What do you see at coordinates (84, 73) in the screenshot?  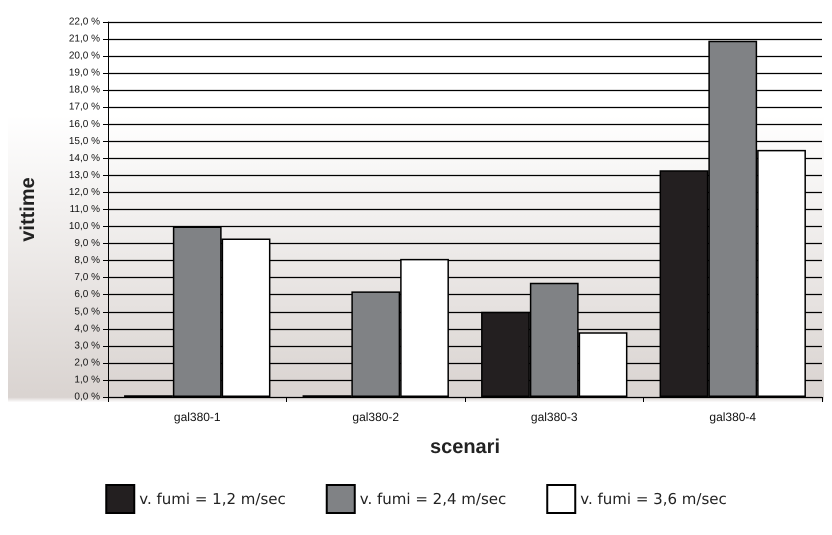 I see `y-tick-label: 19,0 %` at bounding box center [84, 73].